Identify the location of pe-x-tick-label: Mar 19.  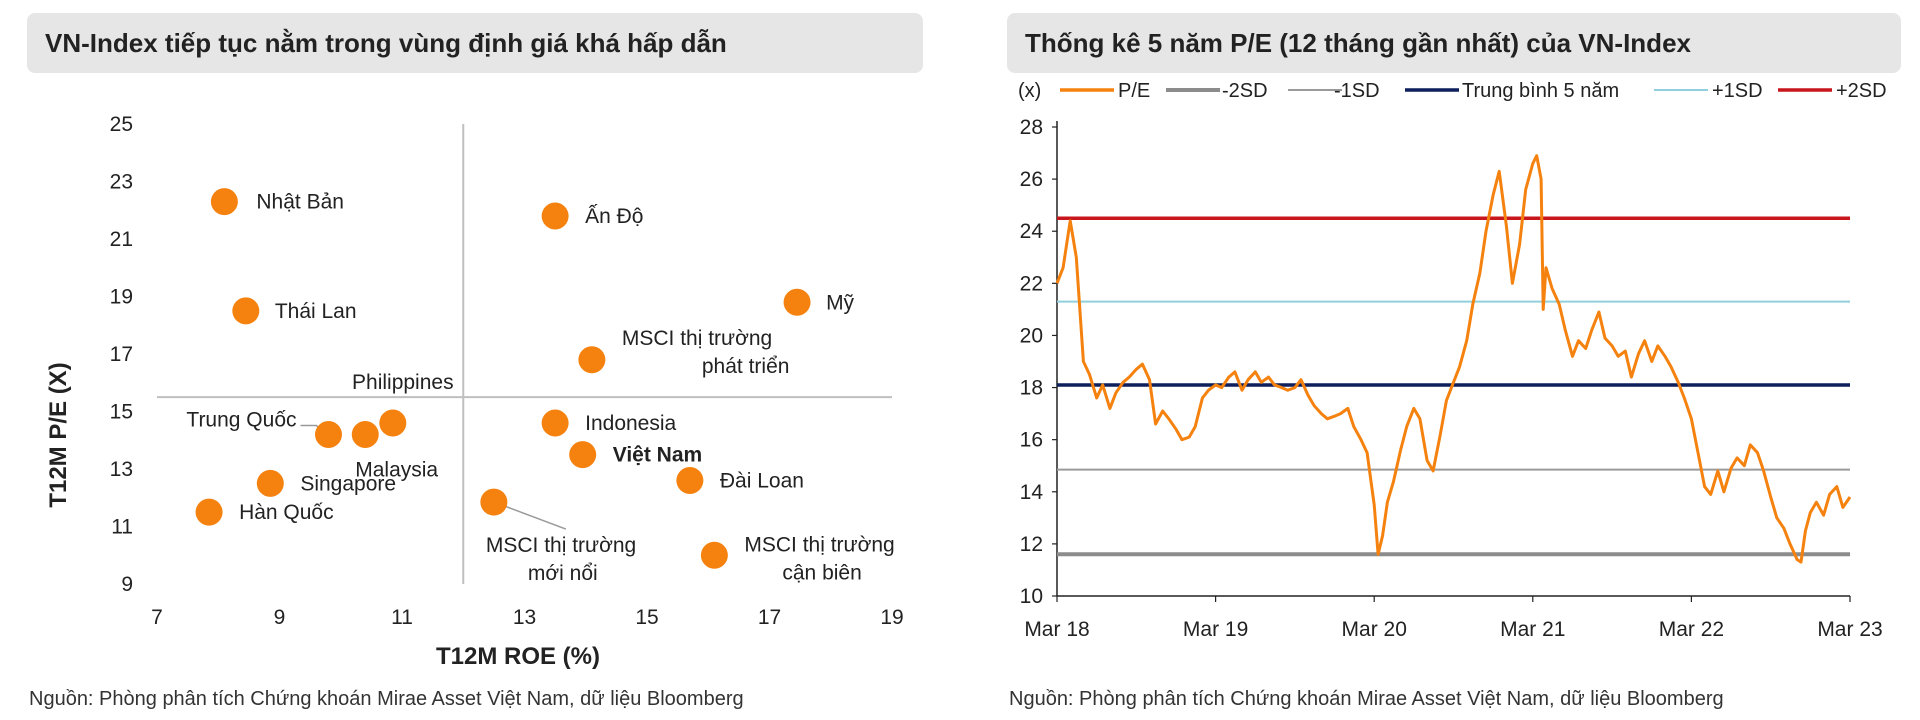
(1215, 629).